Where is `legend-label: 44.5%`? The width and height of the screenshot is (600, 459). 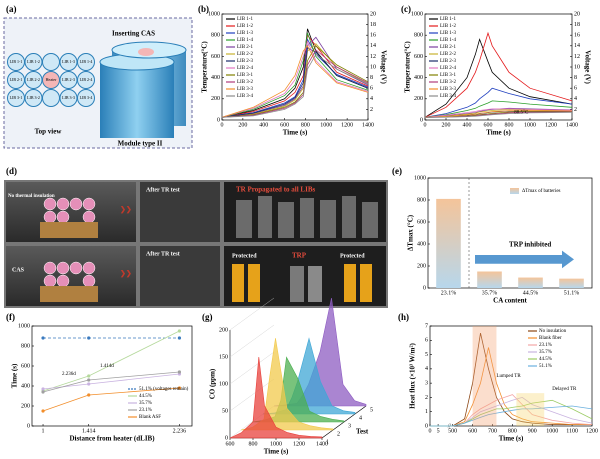 legend-label: 44.5% is located at coordinates (145, 396).